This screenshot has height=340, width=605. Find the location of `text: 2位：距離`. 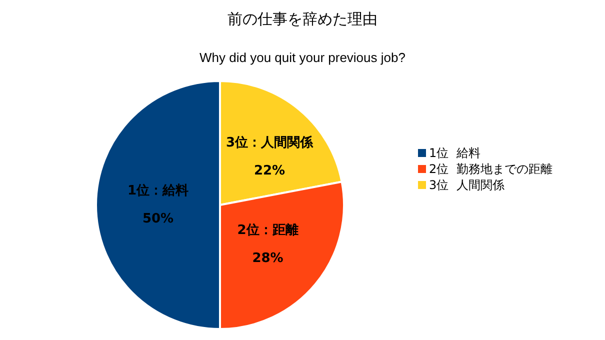

text: 2位：距離 is located at coordinates (267, 230).